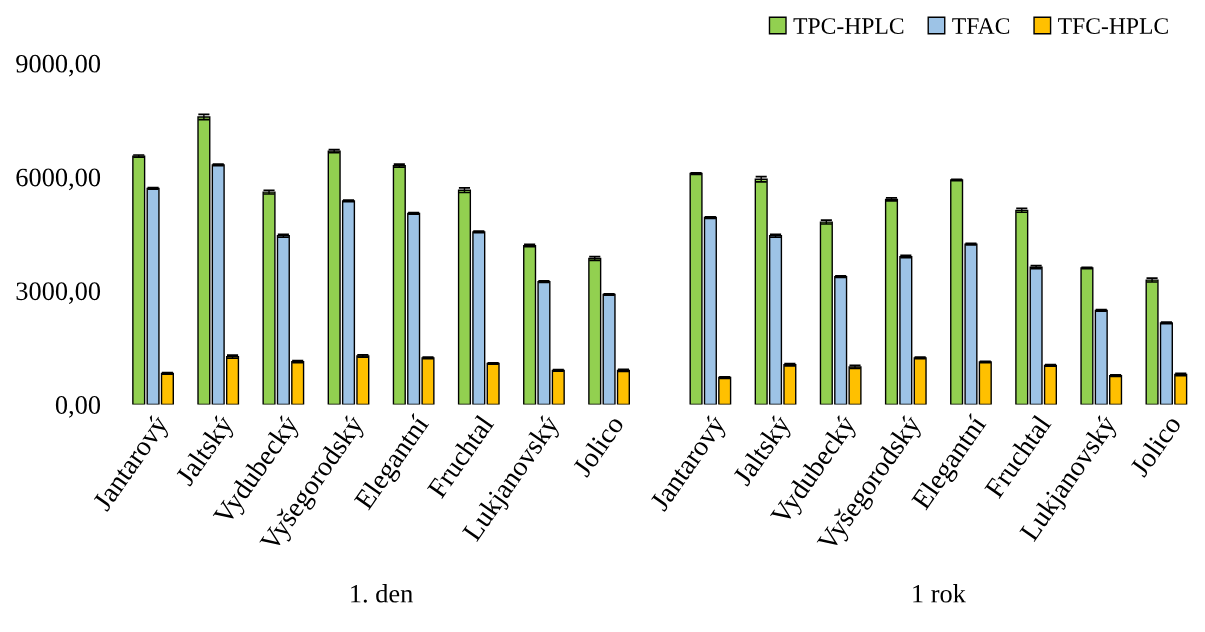 The width and height of the screenshot is (1205, 632). I want to click on x-axis-title: 1 rok, so click(939, 593).